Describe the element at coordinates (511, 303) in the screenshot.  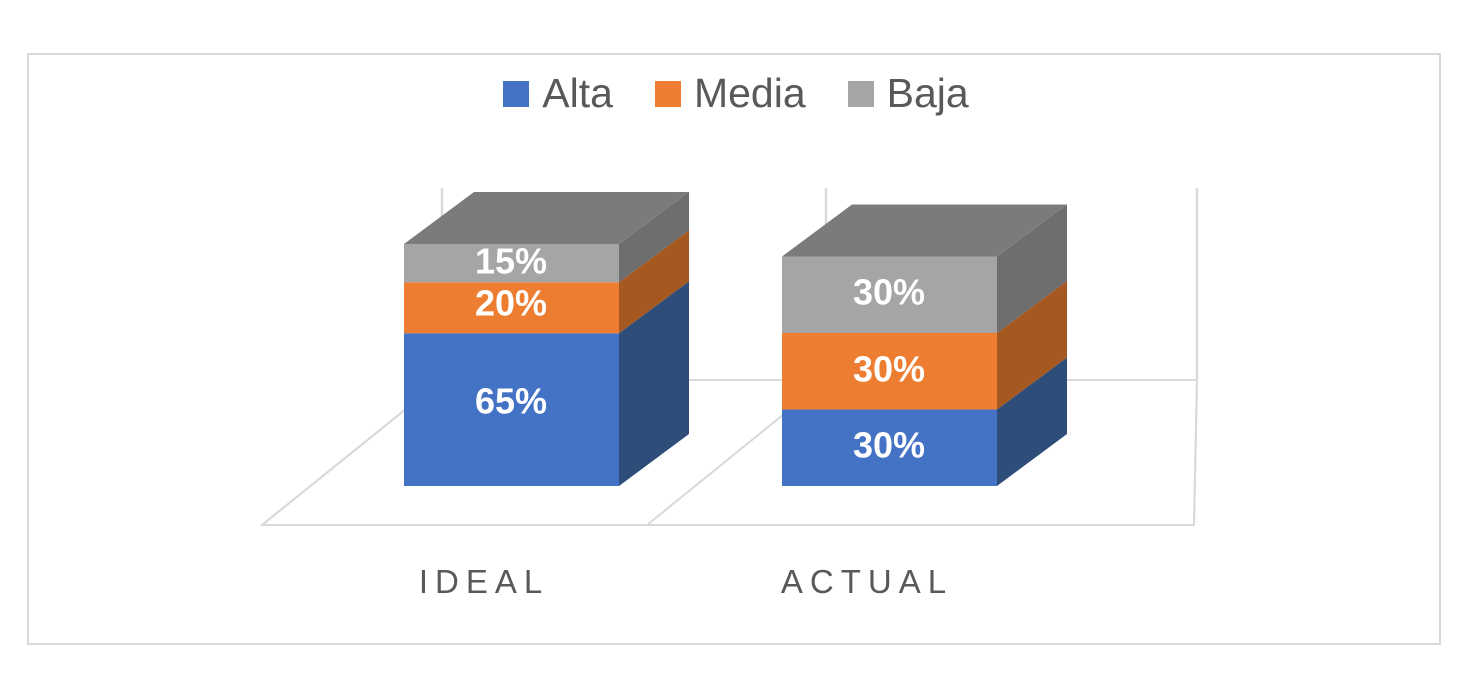
I see `bar-ideal-media-value: 20%` at that location.